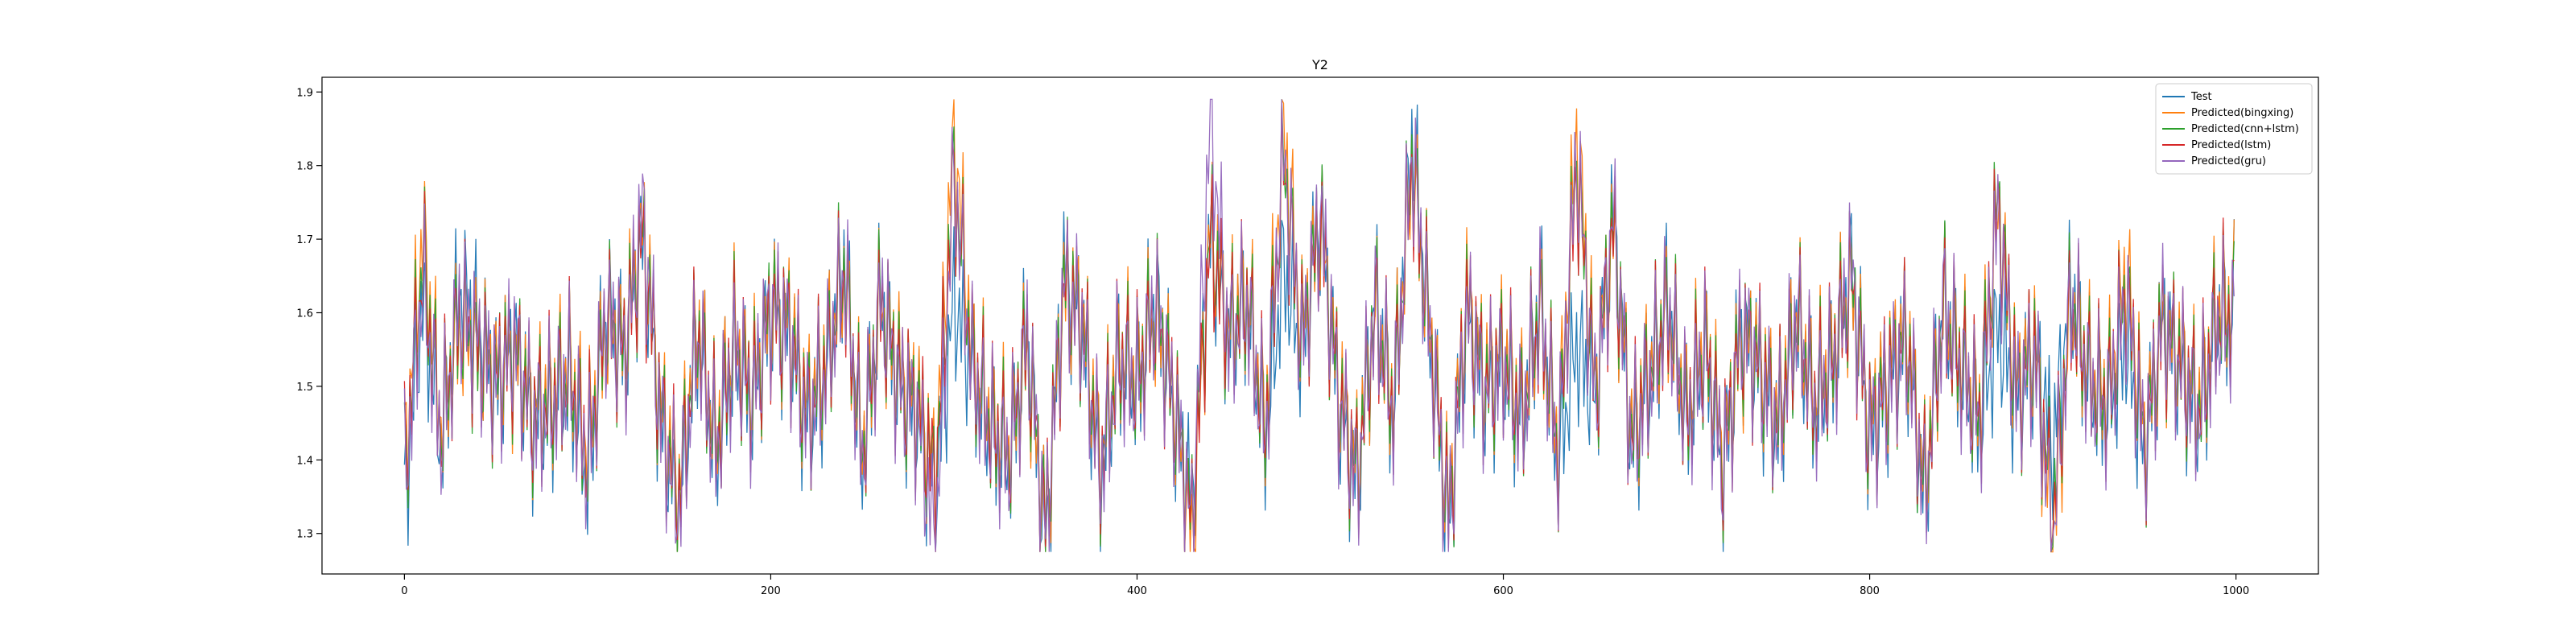 The image size is (2576, 644). I want to click on legend-label: Predicted(gru), so click(2228, 161).